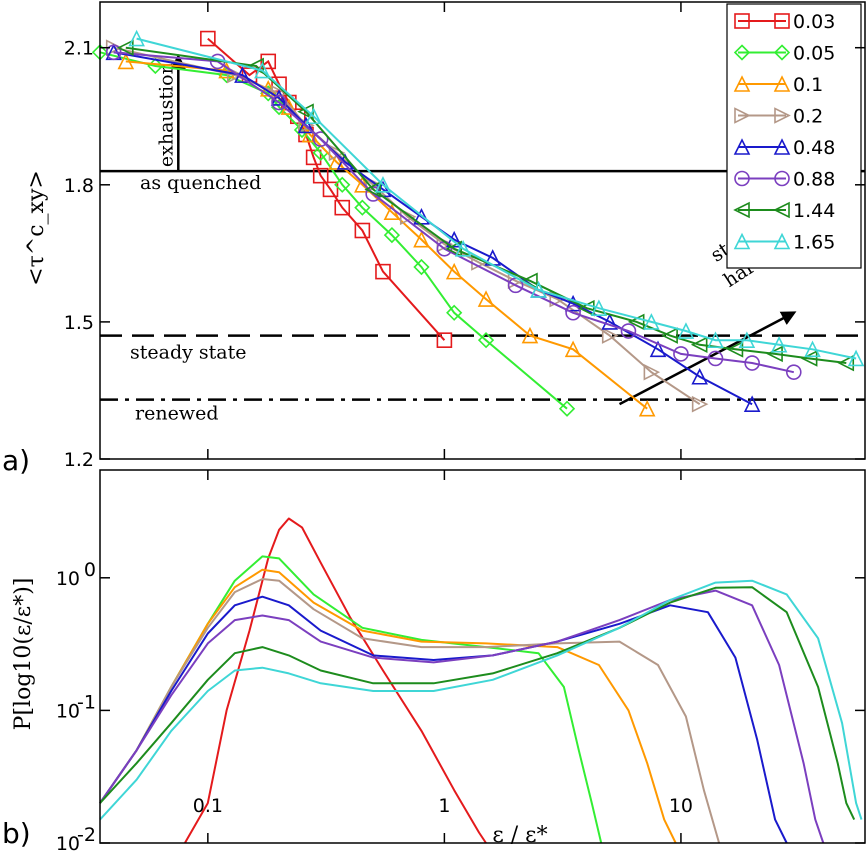 The width and height of the screenshot is (867, 855). I want to click on x-tick-label: 10, so click(681, 806).